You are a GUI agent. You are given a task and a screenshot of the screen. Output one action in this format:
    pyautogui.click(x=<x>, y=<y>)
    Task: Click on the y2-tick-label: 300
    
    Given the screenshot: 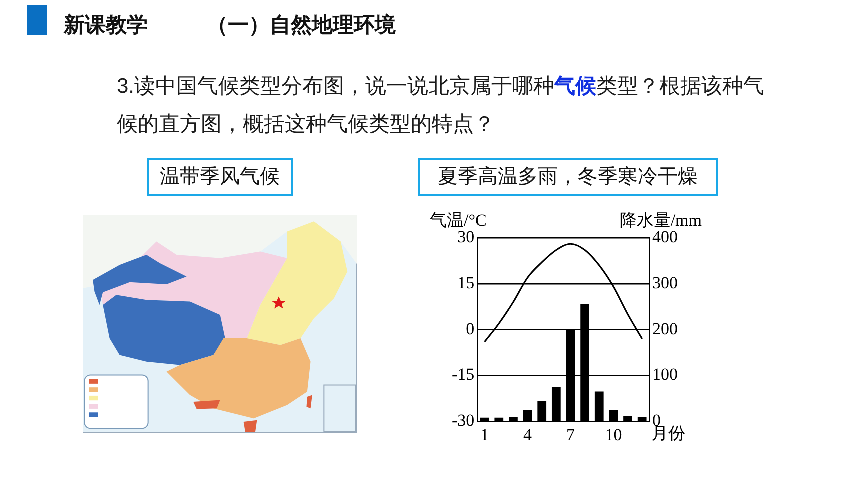 What is the action you would take?
    pyautogui.click(x=665, y=282)
    